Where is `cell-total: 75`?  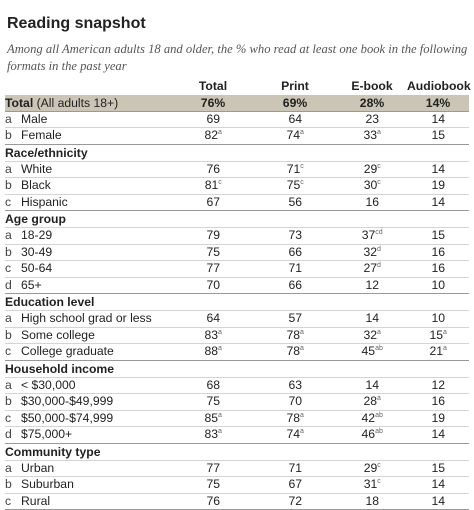 cell-total: 75 is located at coordinates (213, 401).